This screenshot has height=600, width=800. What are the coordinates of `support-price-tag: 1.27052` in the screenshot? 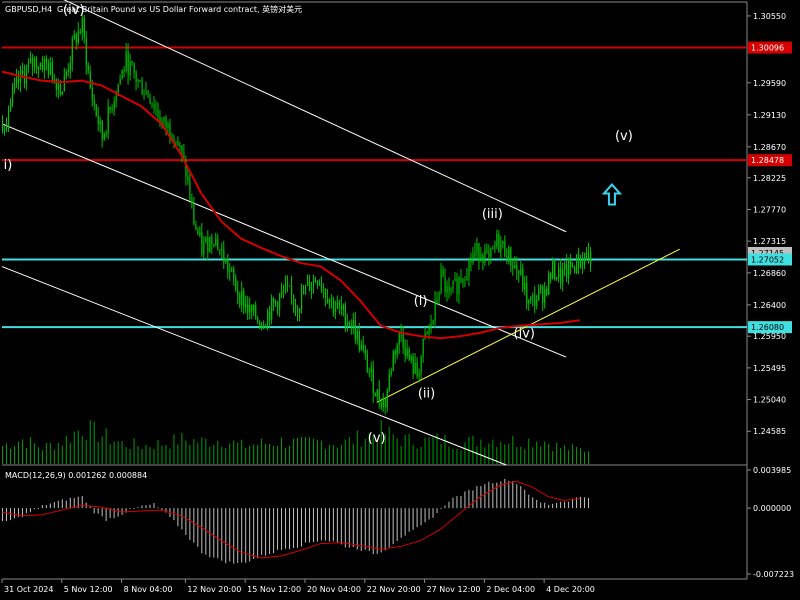 It's located at (767, 259).